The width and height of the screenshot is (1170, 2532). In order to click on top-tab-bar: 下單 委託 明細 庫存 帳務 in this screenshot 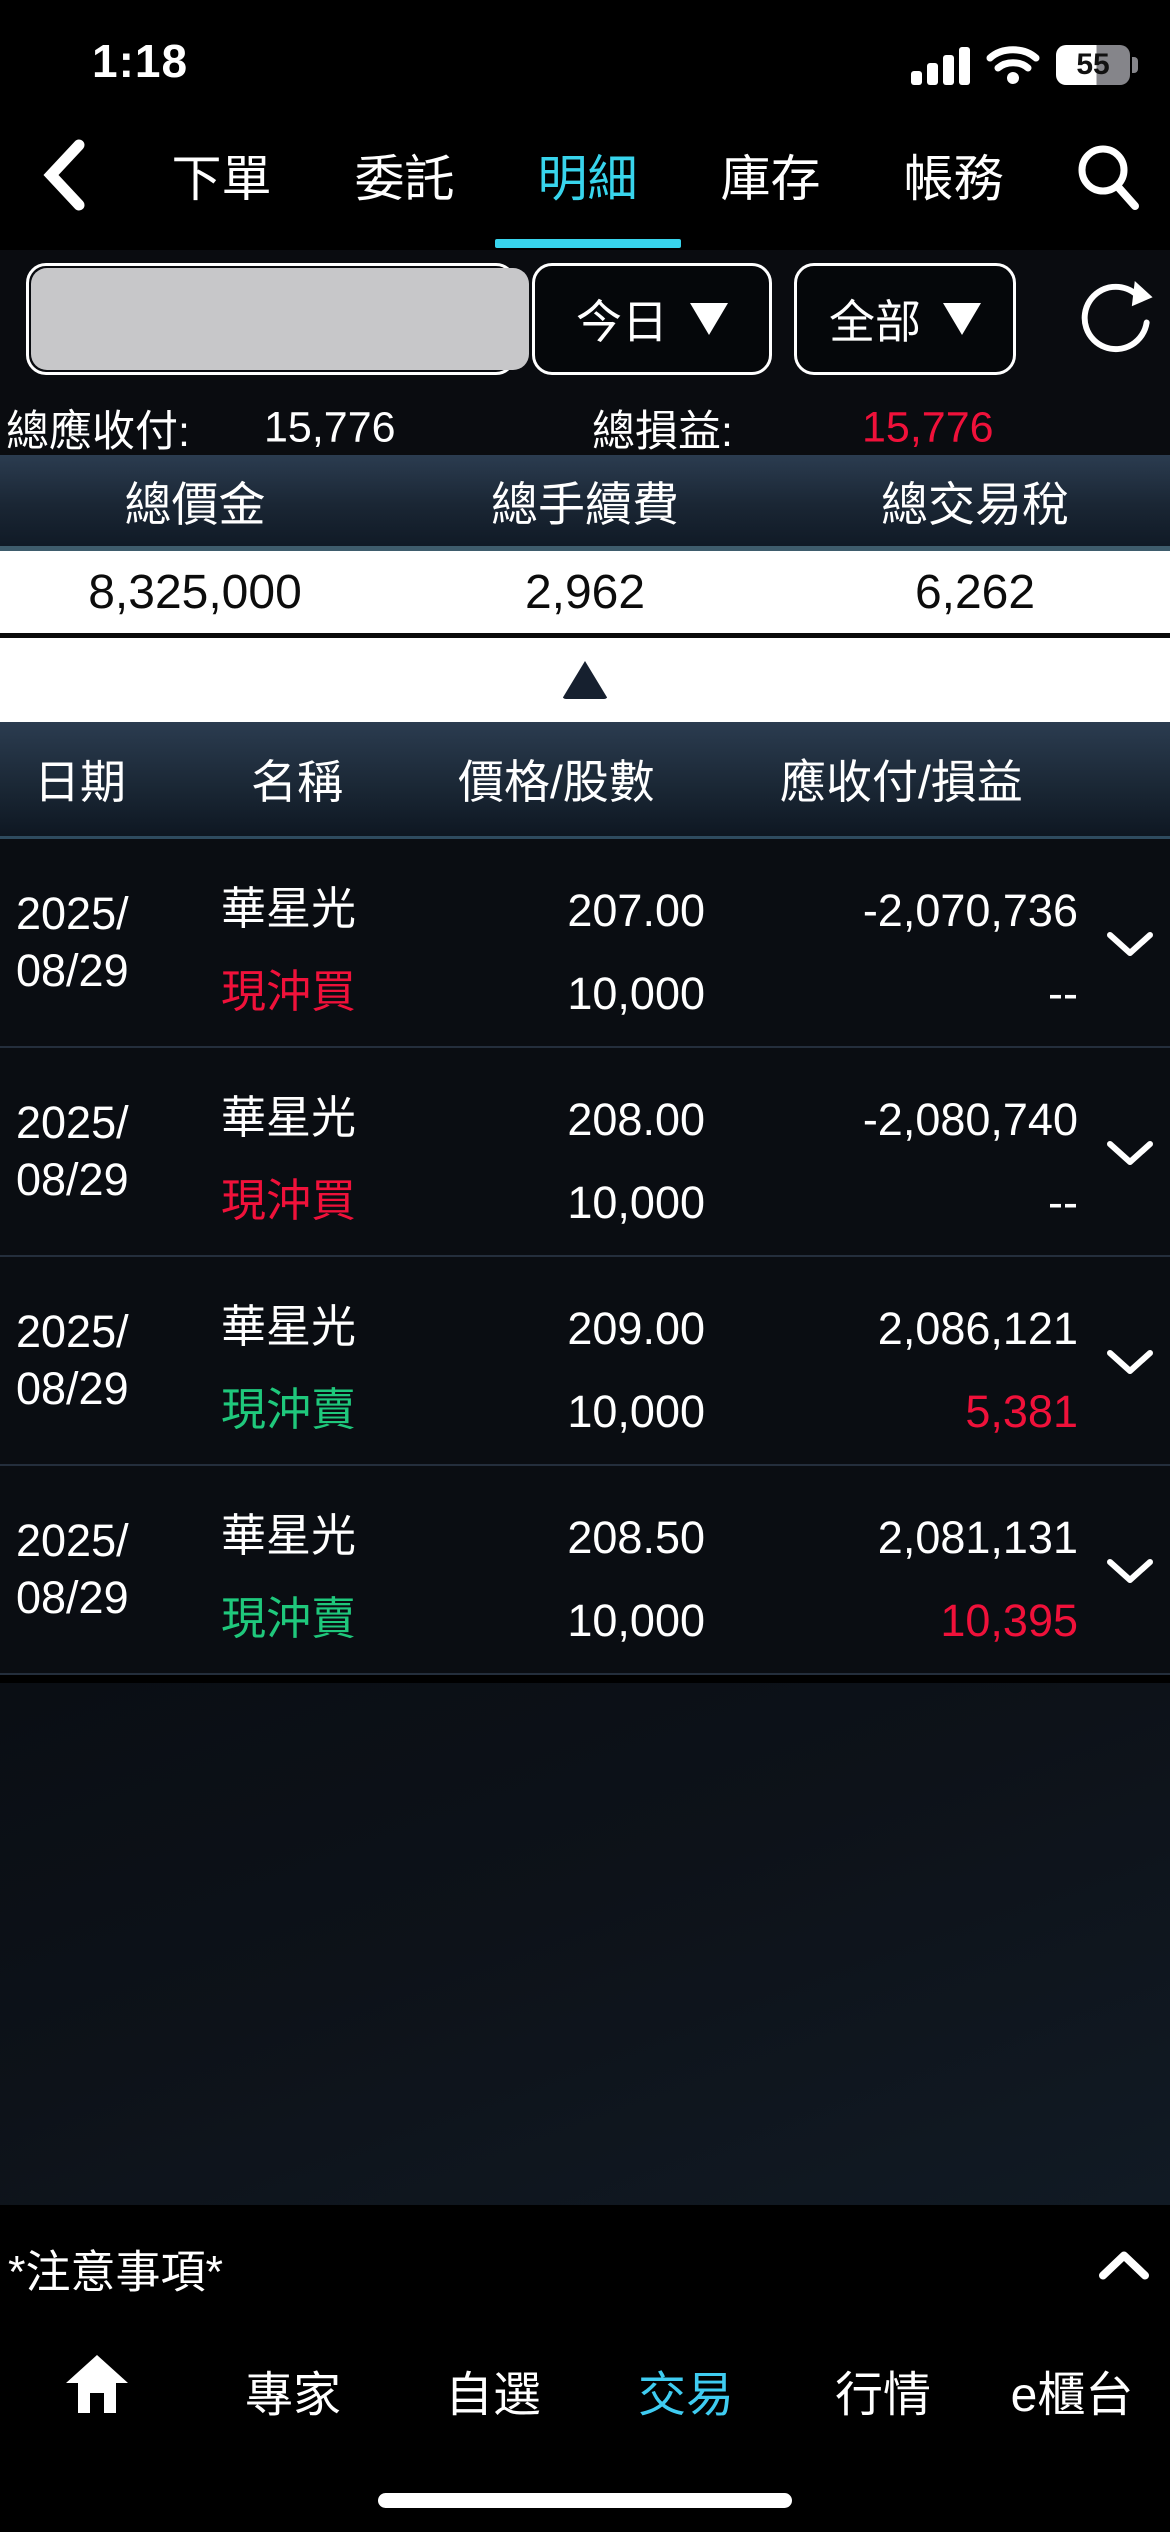, I will do `click(585, 175)`.